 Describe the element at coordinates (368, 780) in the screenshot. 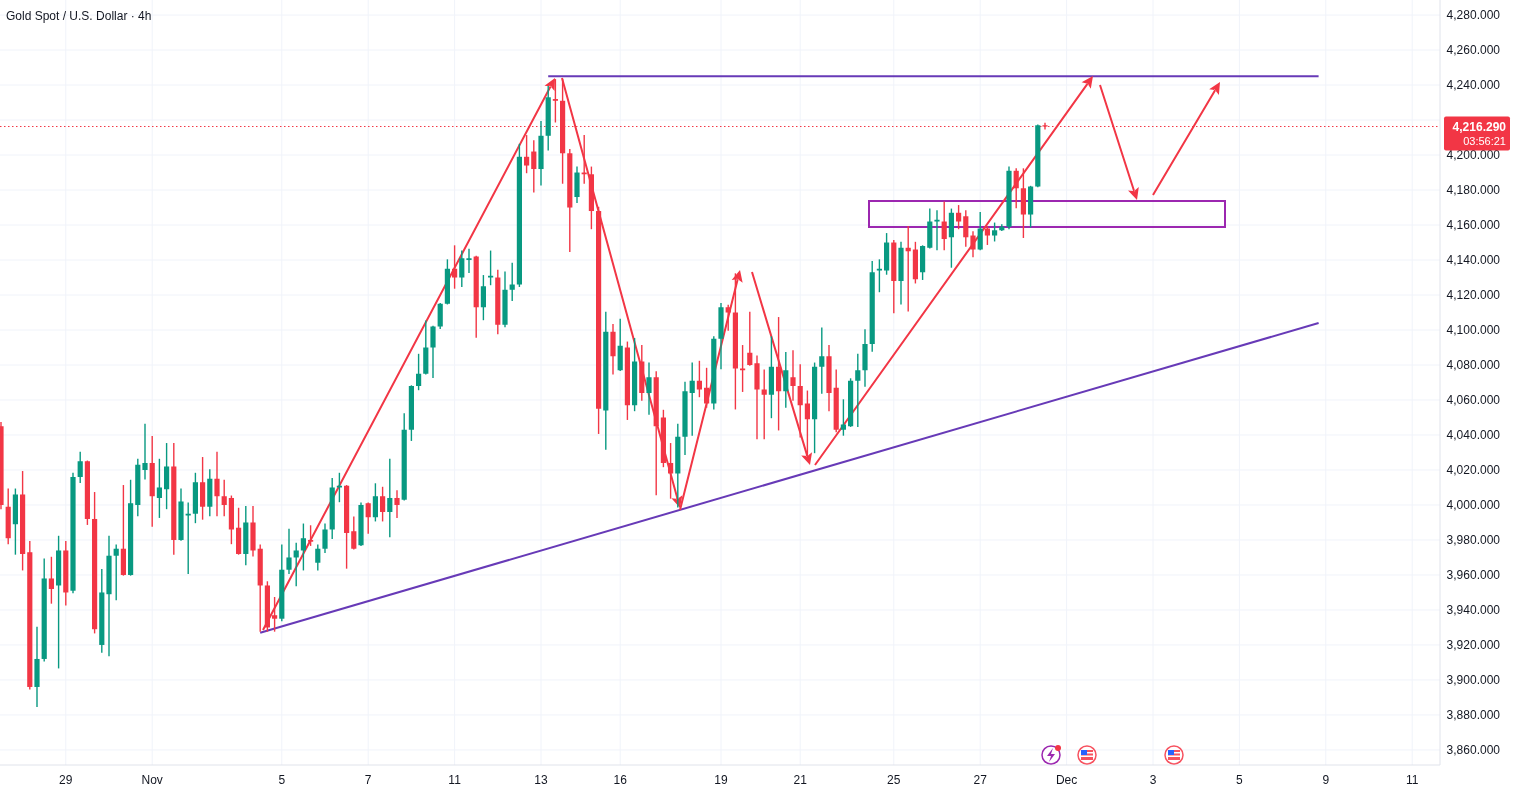

I see `x-tick-label: 7` at that location.